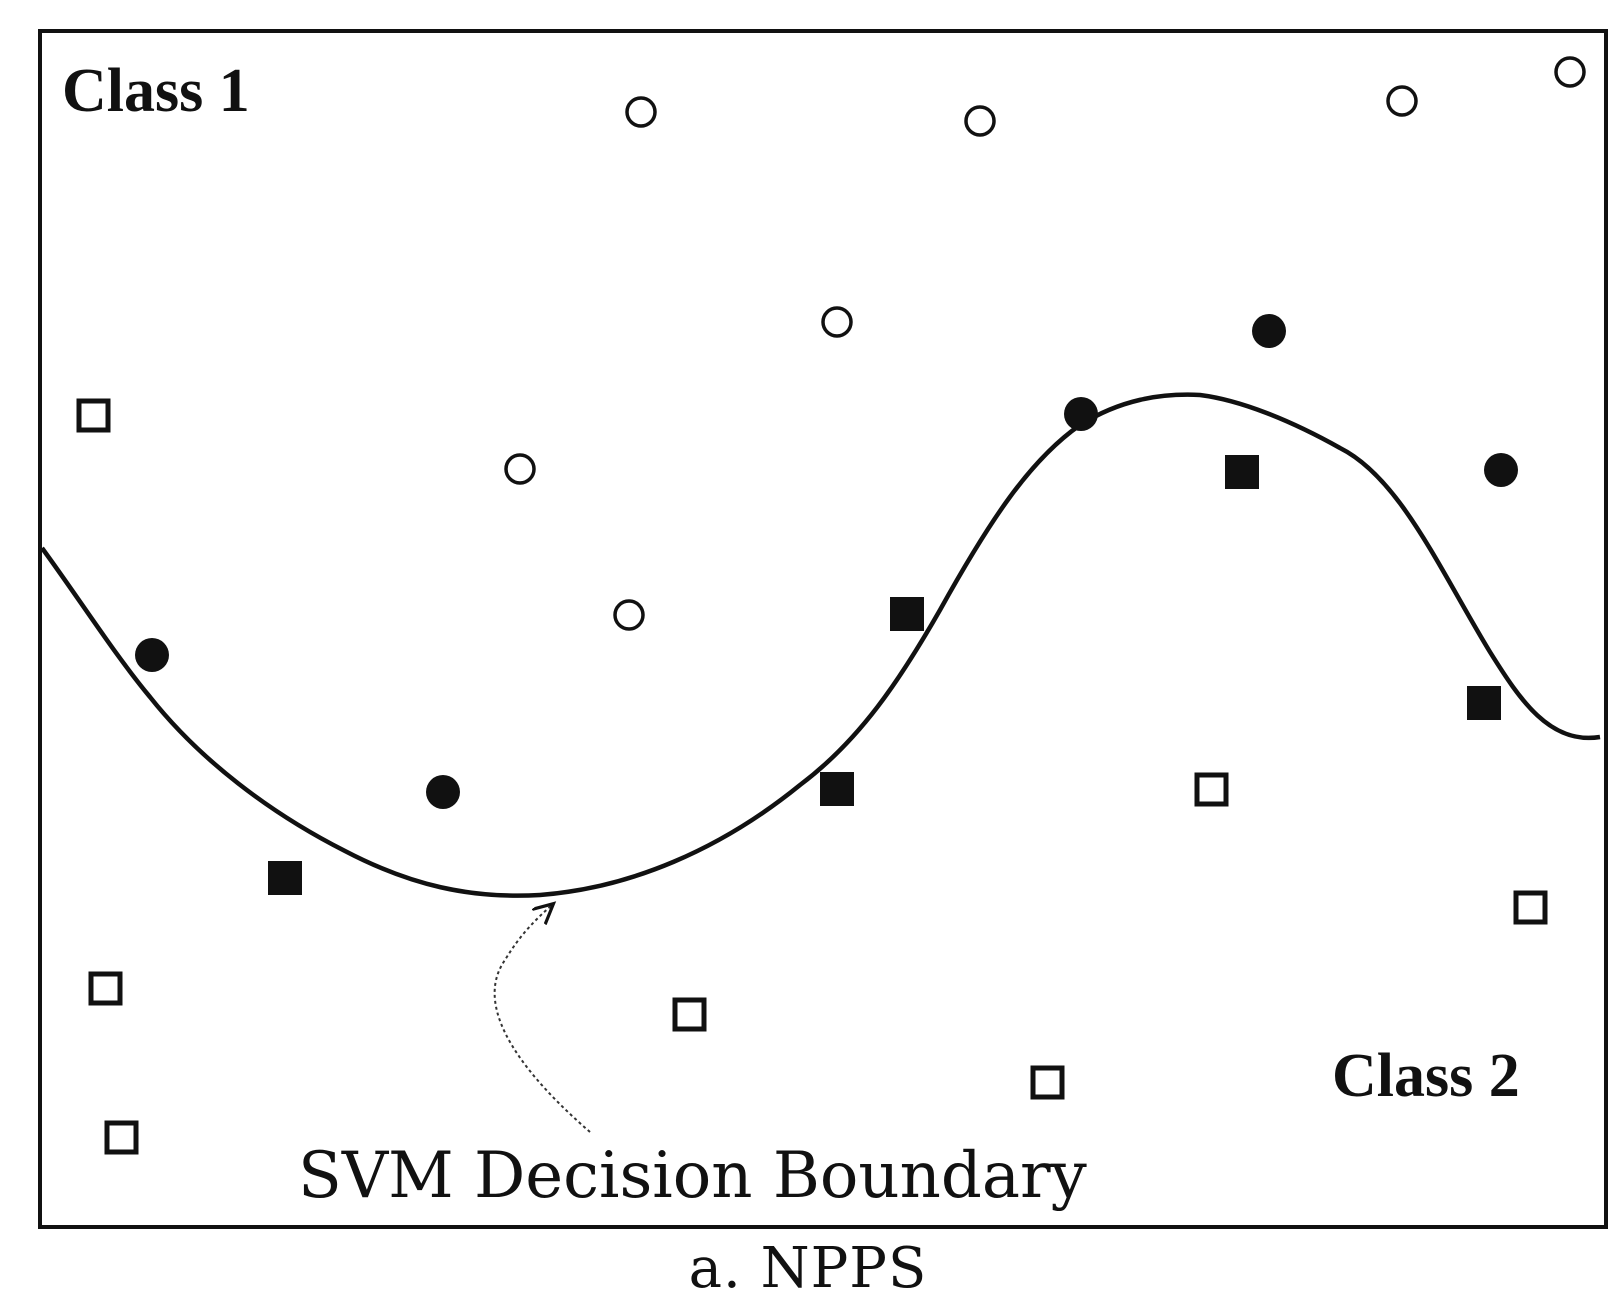 The height and width of the screenshot is (1314, 1616). I want to click on annotation-label: SVM Decision Boundary, so click(692, 1176).